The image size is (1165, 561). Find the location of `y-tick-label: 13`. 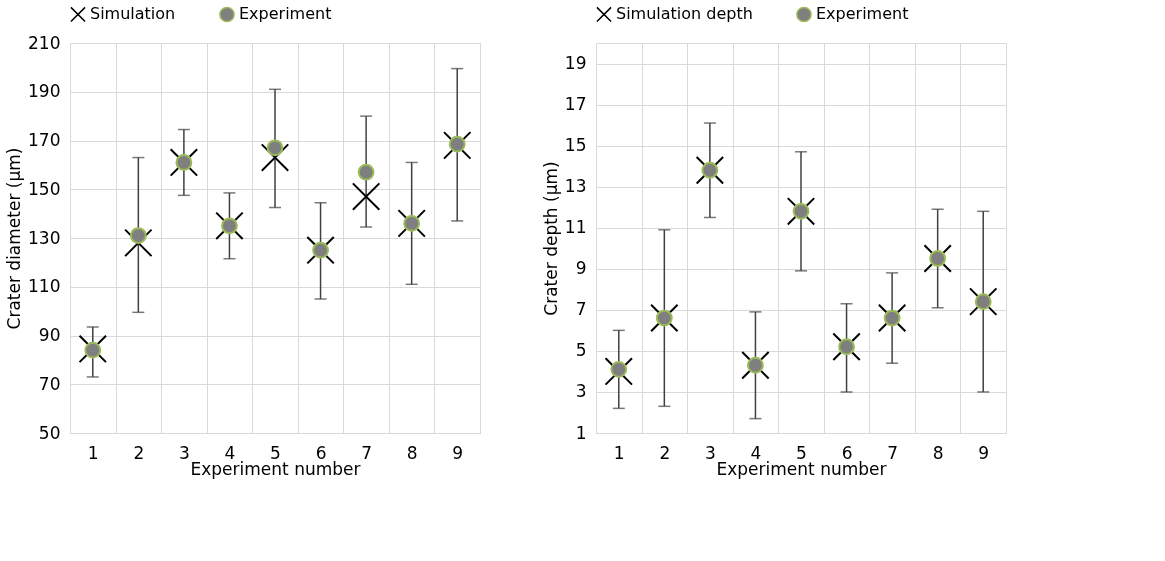

y-tick-label: 13 is located at coordinates (575, 186).